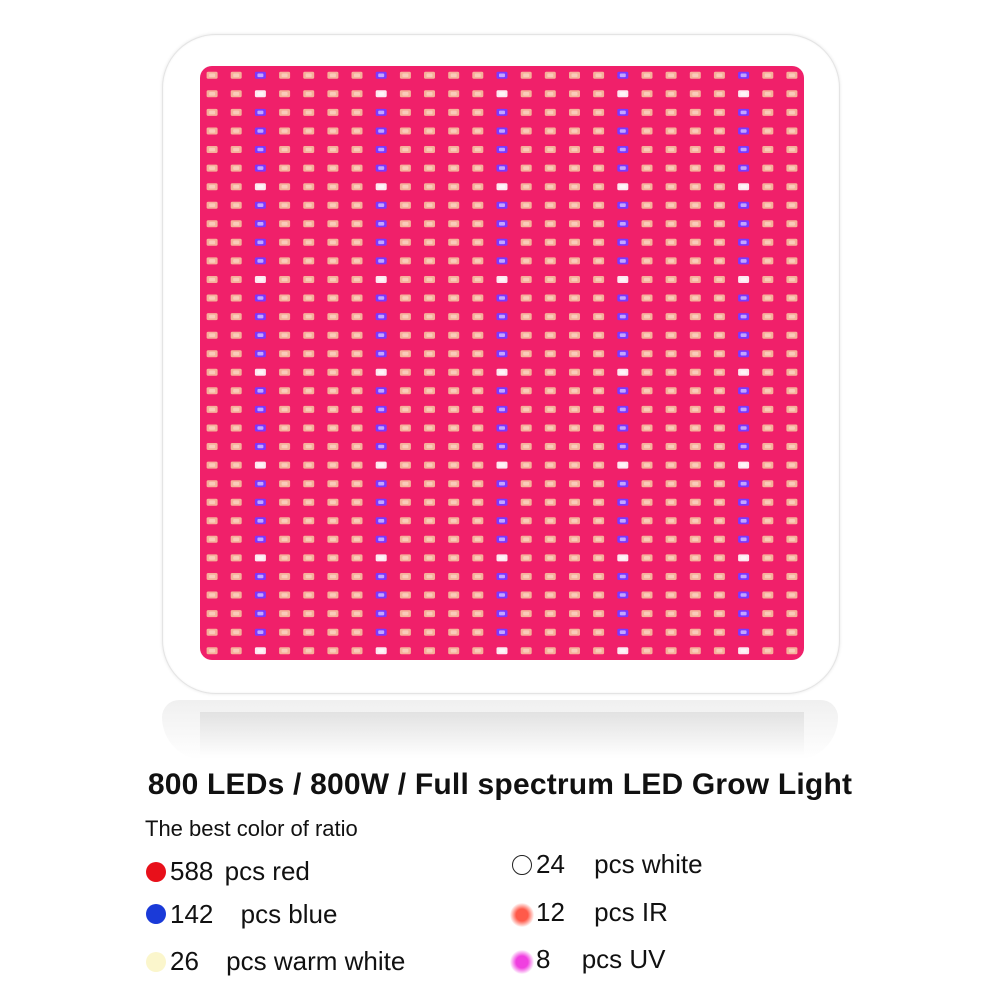  I want to click on spec-warm-white: 26 pcs warm white, so click(287, 961).